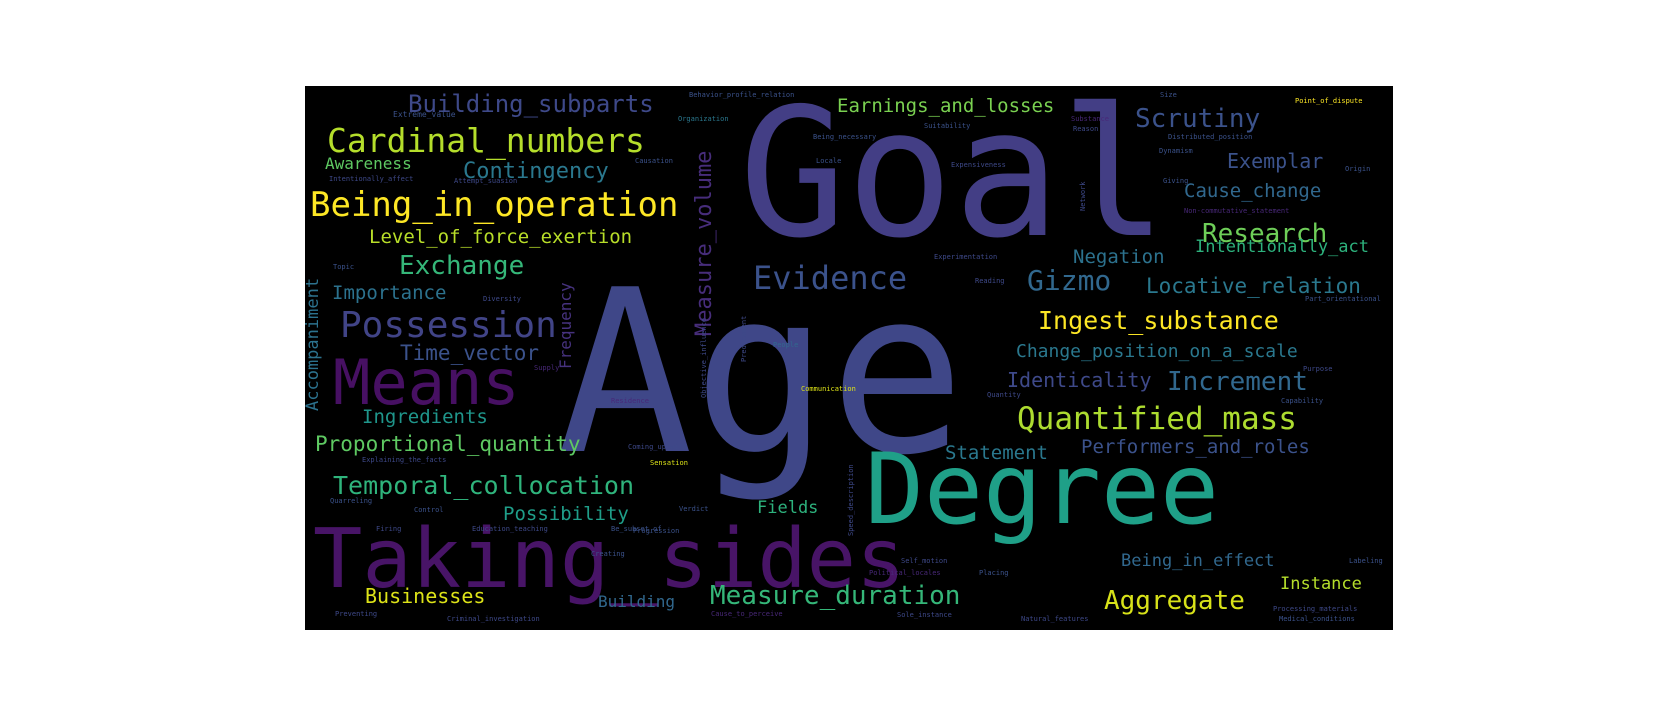  Describe the element at coordinates (747, 614) in the screenshot. I see `word-cause-to-perceive: Cause_to_perceive` at that location.